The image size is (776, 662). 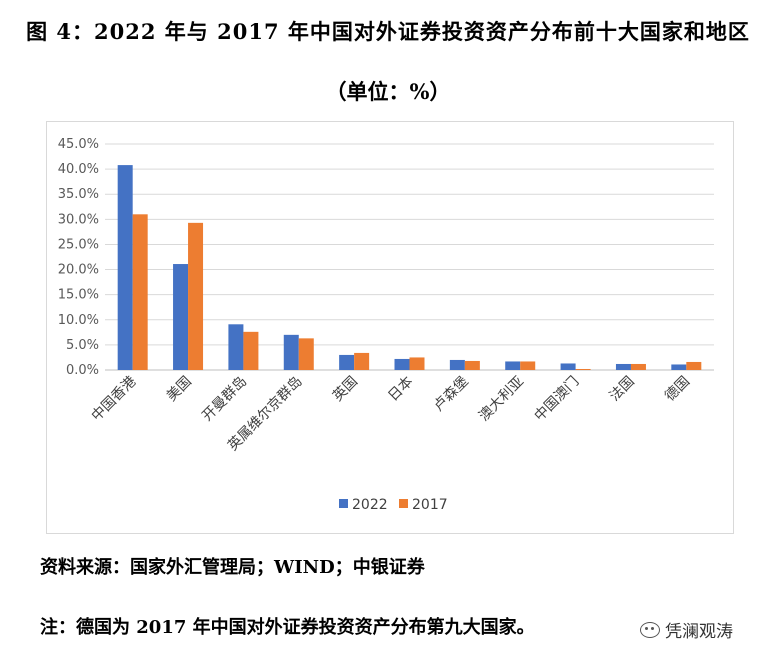 What do you see at coordinates (78, 194) in the screenshot?
I see `y-tick-label: 35.0%` at bounding box center [78, 194].